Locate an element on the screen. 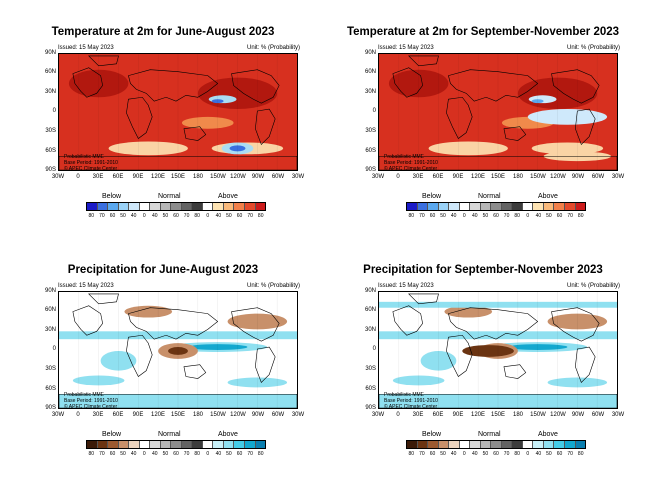  forecast-map is located at coordinates (498, 112).